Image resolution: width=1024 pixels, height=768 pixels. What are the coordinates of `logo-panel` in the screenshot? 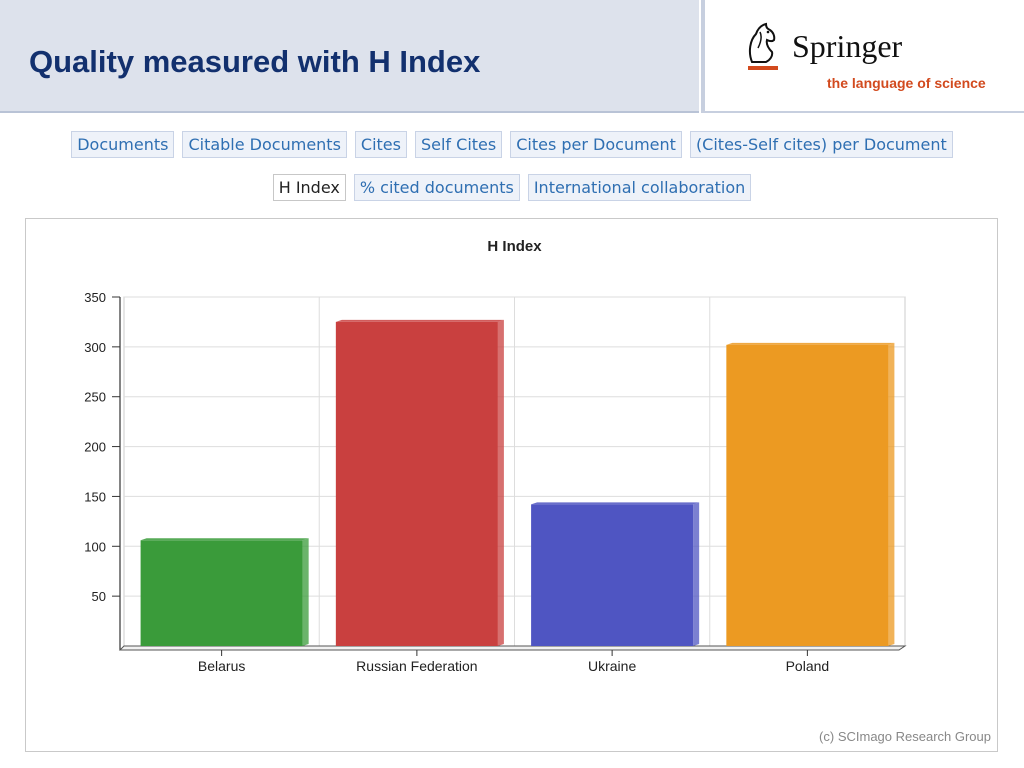 It's located at (864, 56).